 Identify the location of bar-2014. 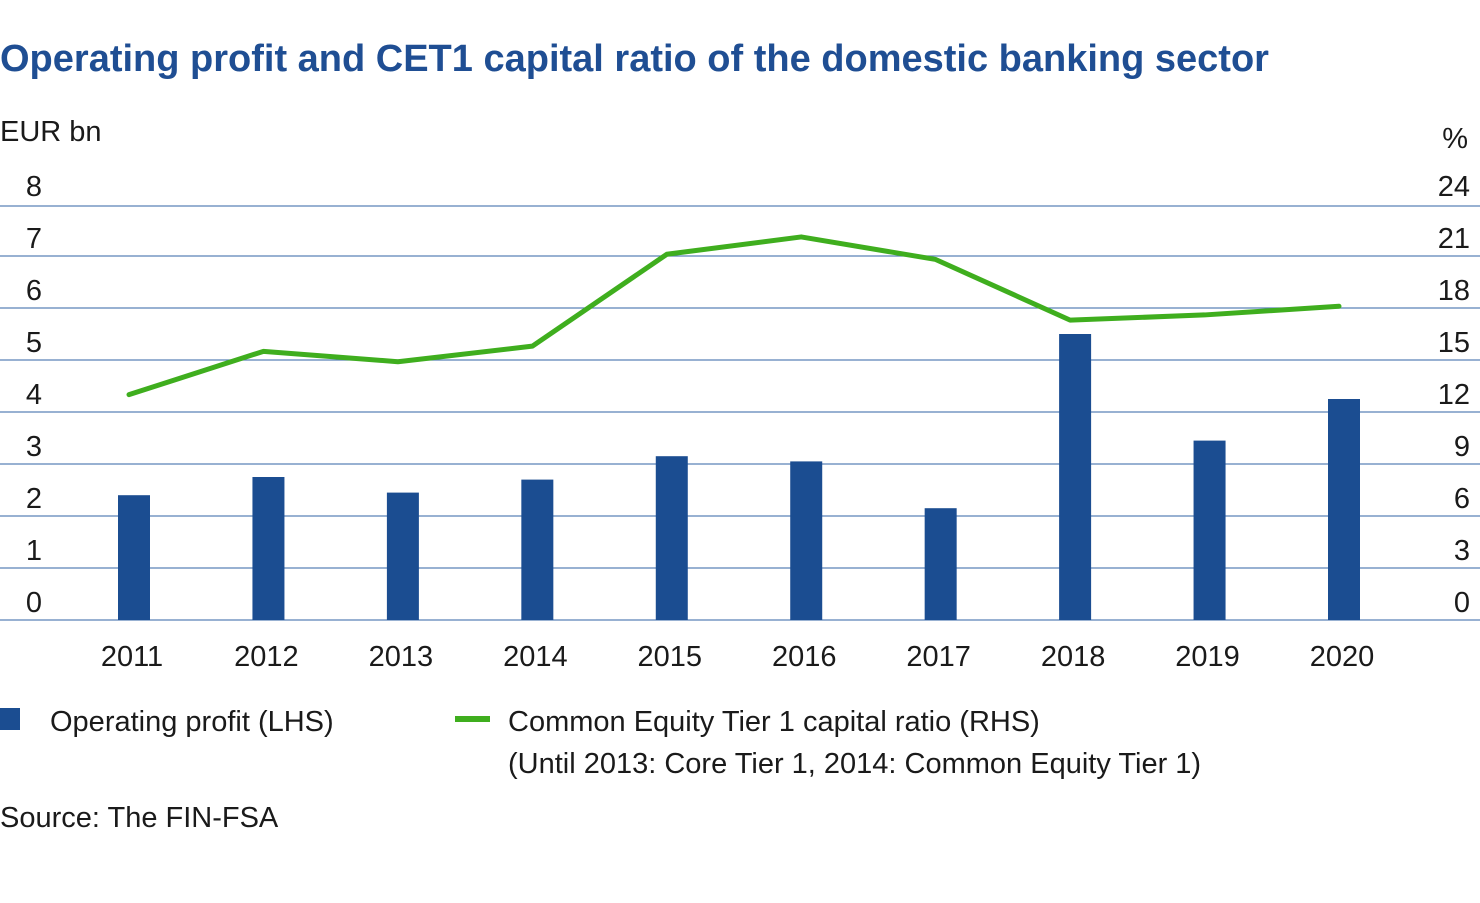
(537, 549).